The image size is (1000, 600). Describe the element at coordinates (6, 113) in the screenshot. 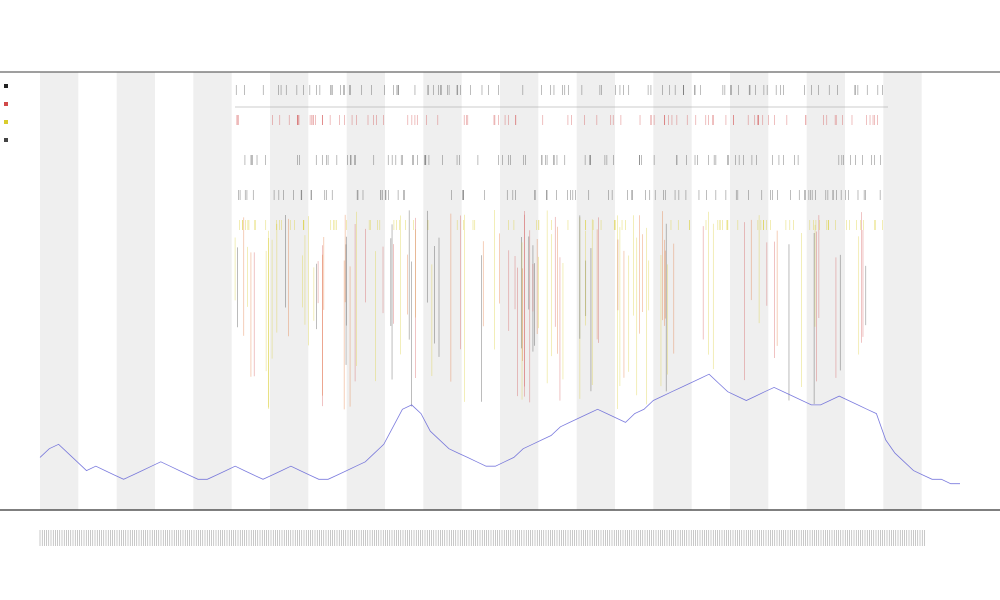

I see `legend` at that location.